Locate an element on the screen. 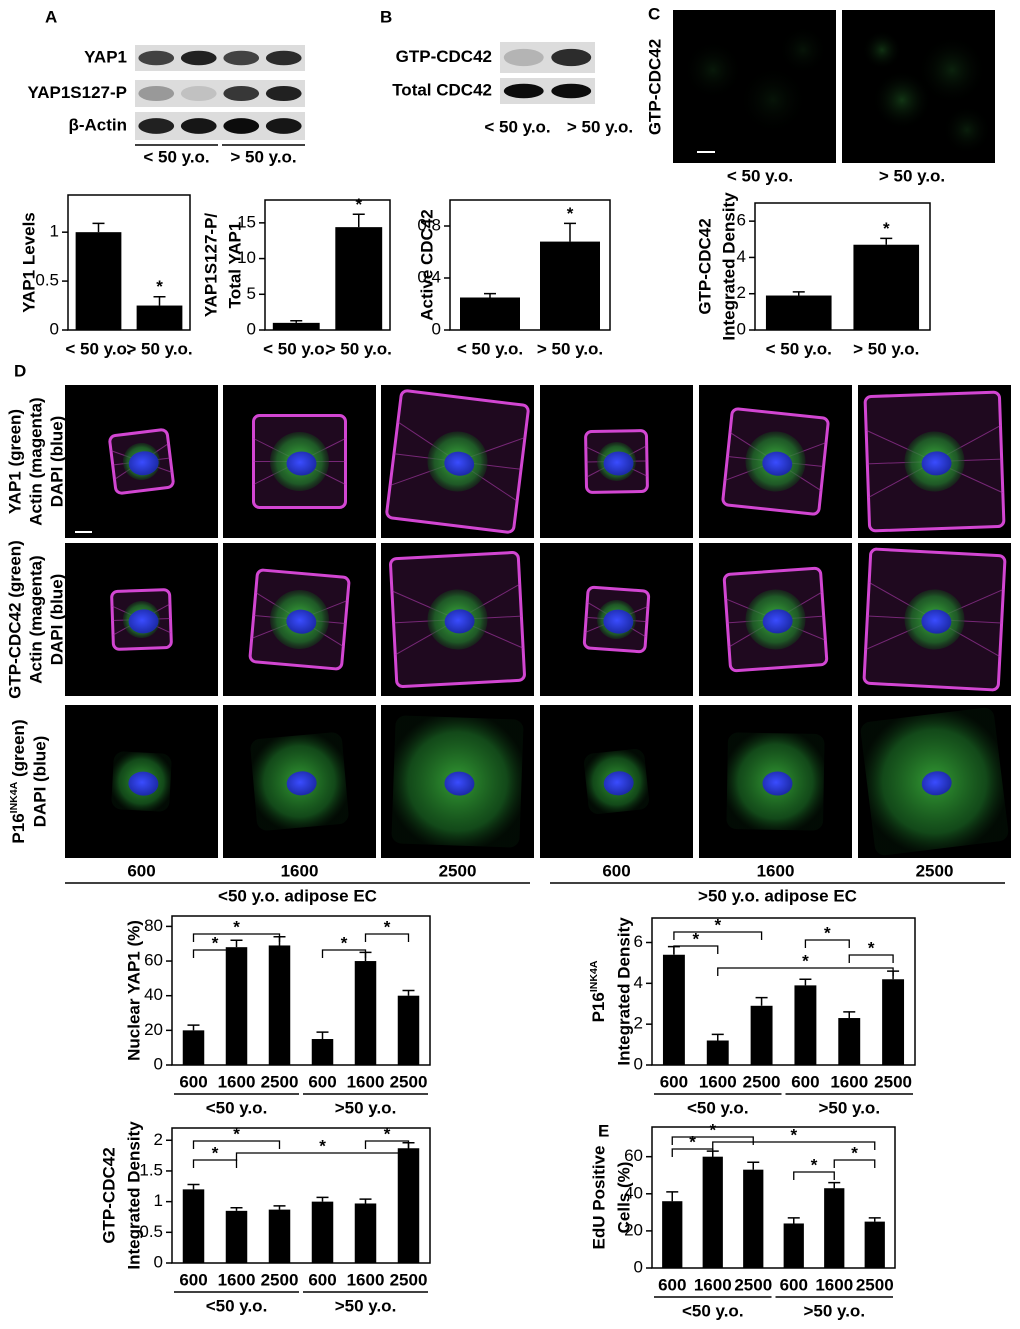 This screenshot has height=1329, width=1020. y-tick-label: 6 is located at coordinates (638, 941).